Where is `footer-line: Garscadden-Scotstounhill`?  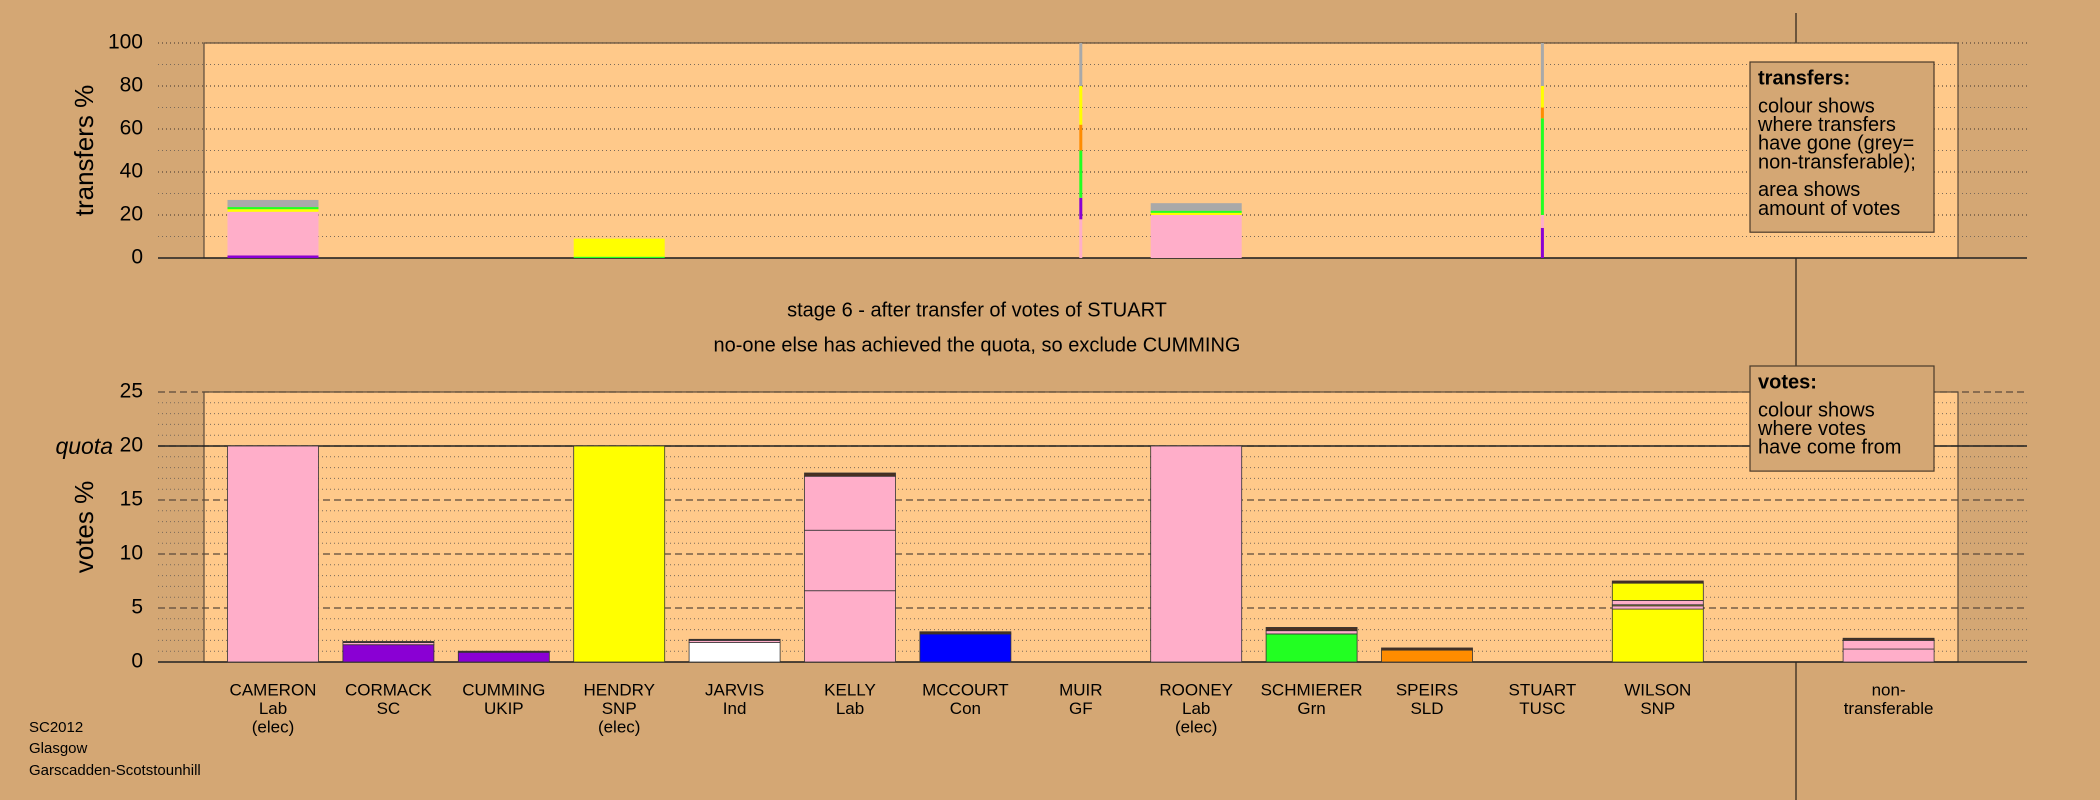
footer-line: Garscadden-Scotstounhill is located at coordinates (115, 770).